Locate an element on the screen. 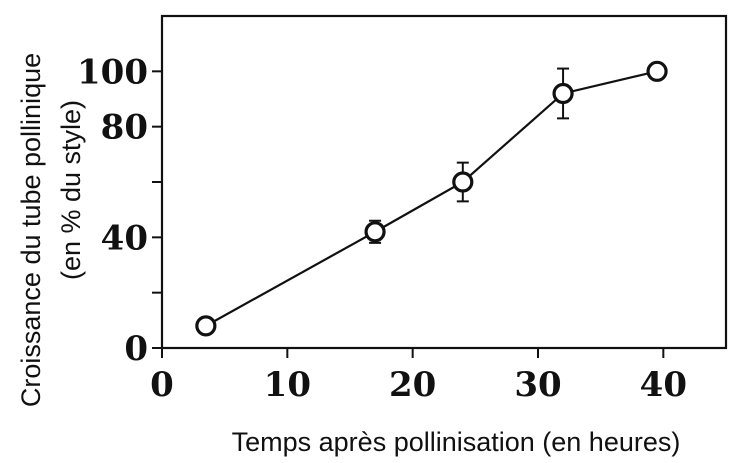 Image resolution: width=739 pixels, height=463 pixels. x-tick-label: 20 is located at coordinates (412, 385).